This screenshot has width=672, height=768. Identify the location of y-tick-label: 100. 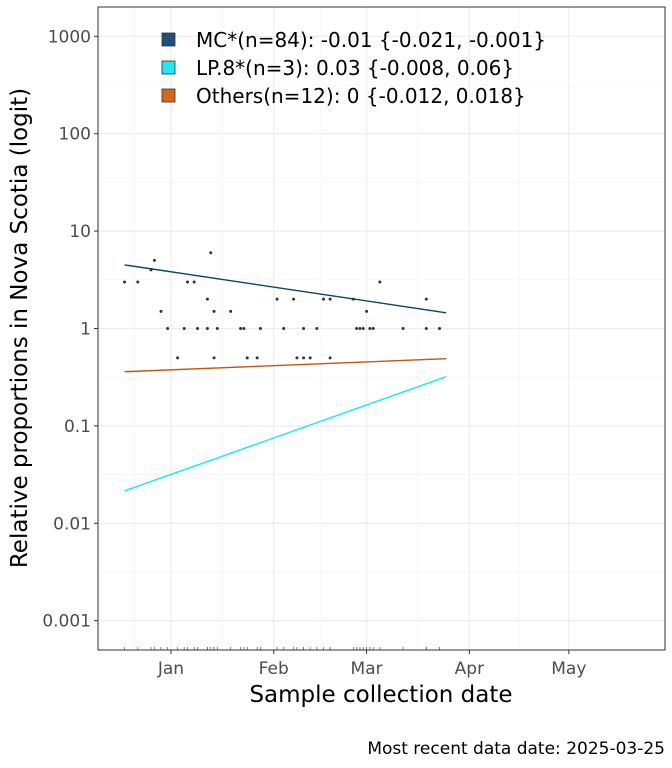
(75, 135).